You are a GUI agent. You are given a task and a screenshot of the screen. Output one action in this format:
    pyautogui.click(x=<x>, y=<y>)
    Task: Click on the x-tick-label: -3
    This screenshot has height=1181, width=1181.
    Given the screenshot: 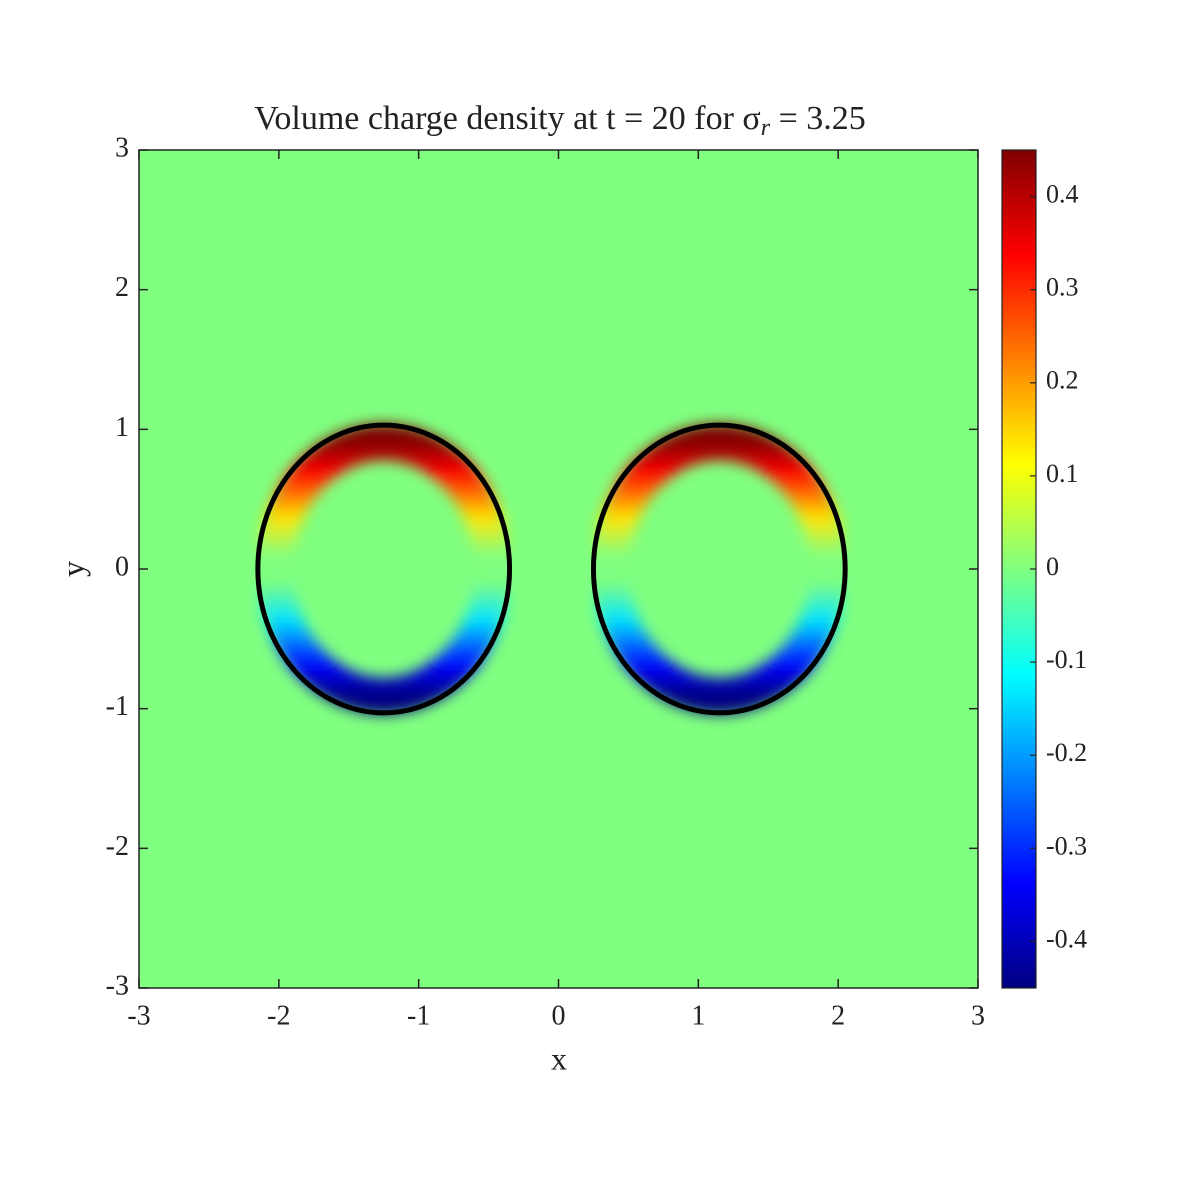 What is the action you would take?
    pyautogui.click(x=138, y=1015)
    